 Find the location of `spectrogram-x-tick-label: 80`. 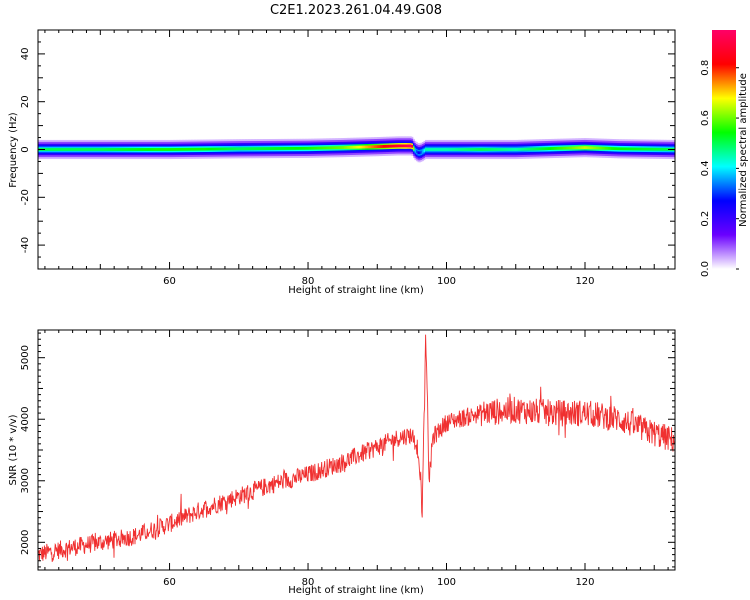

spectrogram-x-tick-label: 80 is located at coordinates (308, 281).